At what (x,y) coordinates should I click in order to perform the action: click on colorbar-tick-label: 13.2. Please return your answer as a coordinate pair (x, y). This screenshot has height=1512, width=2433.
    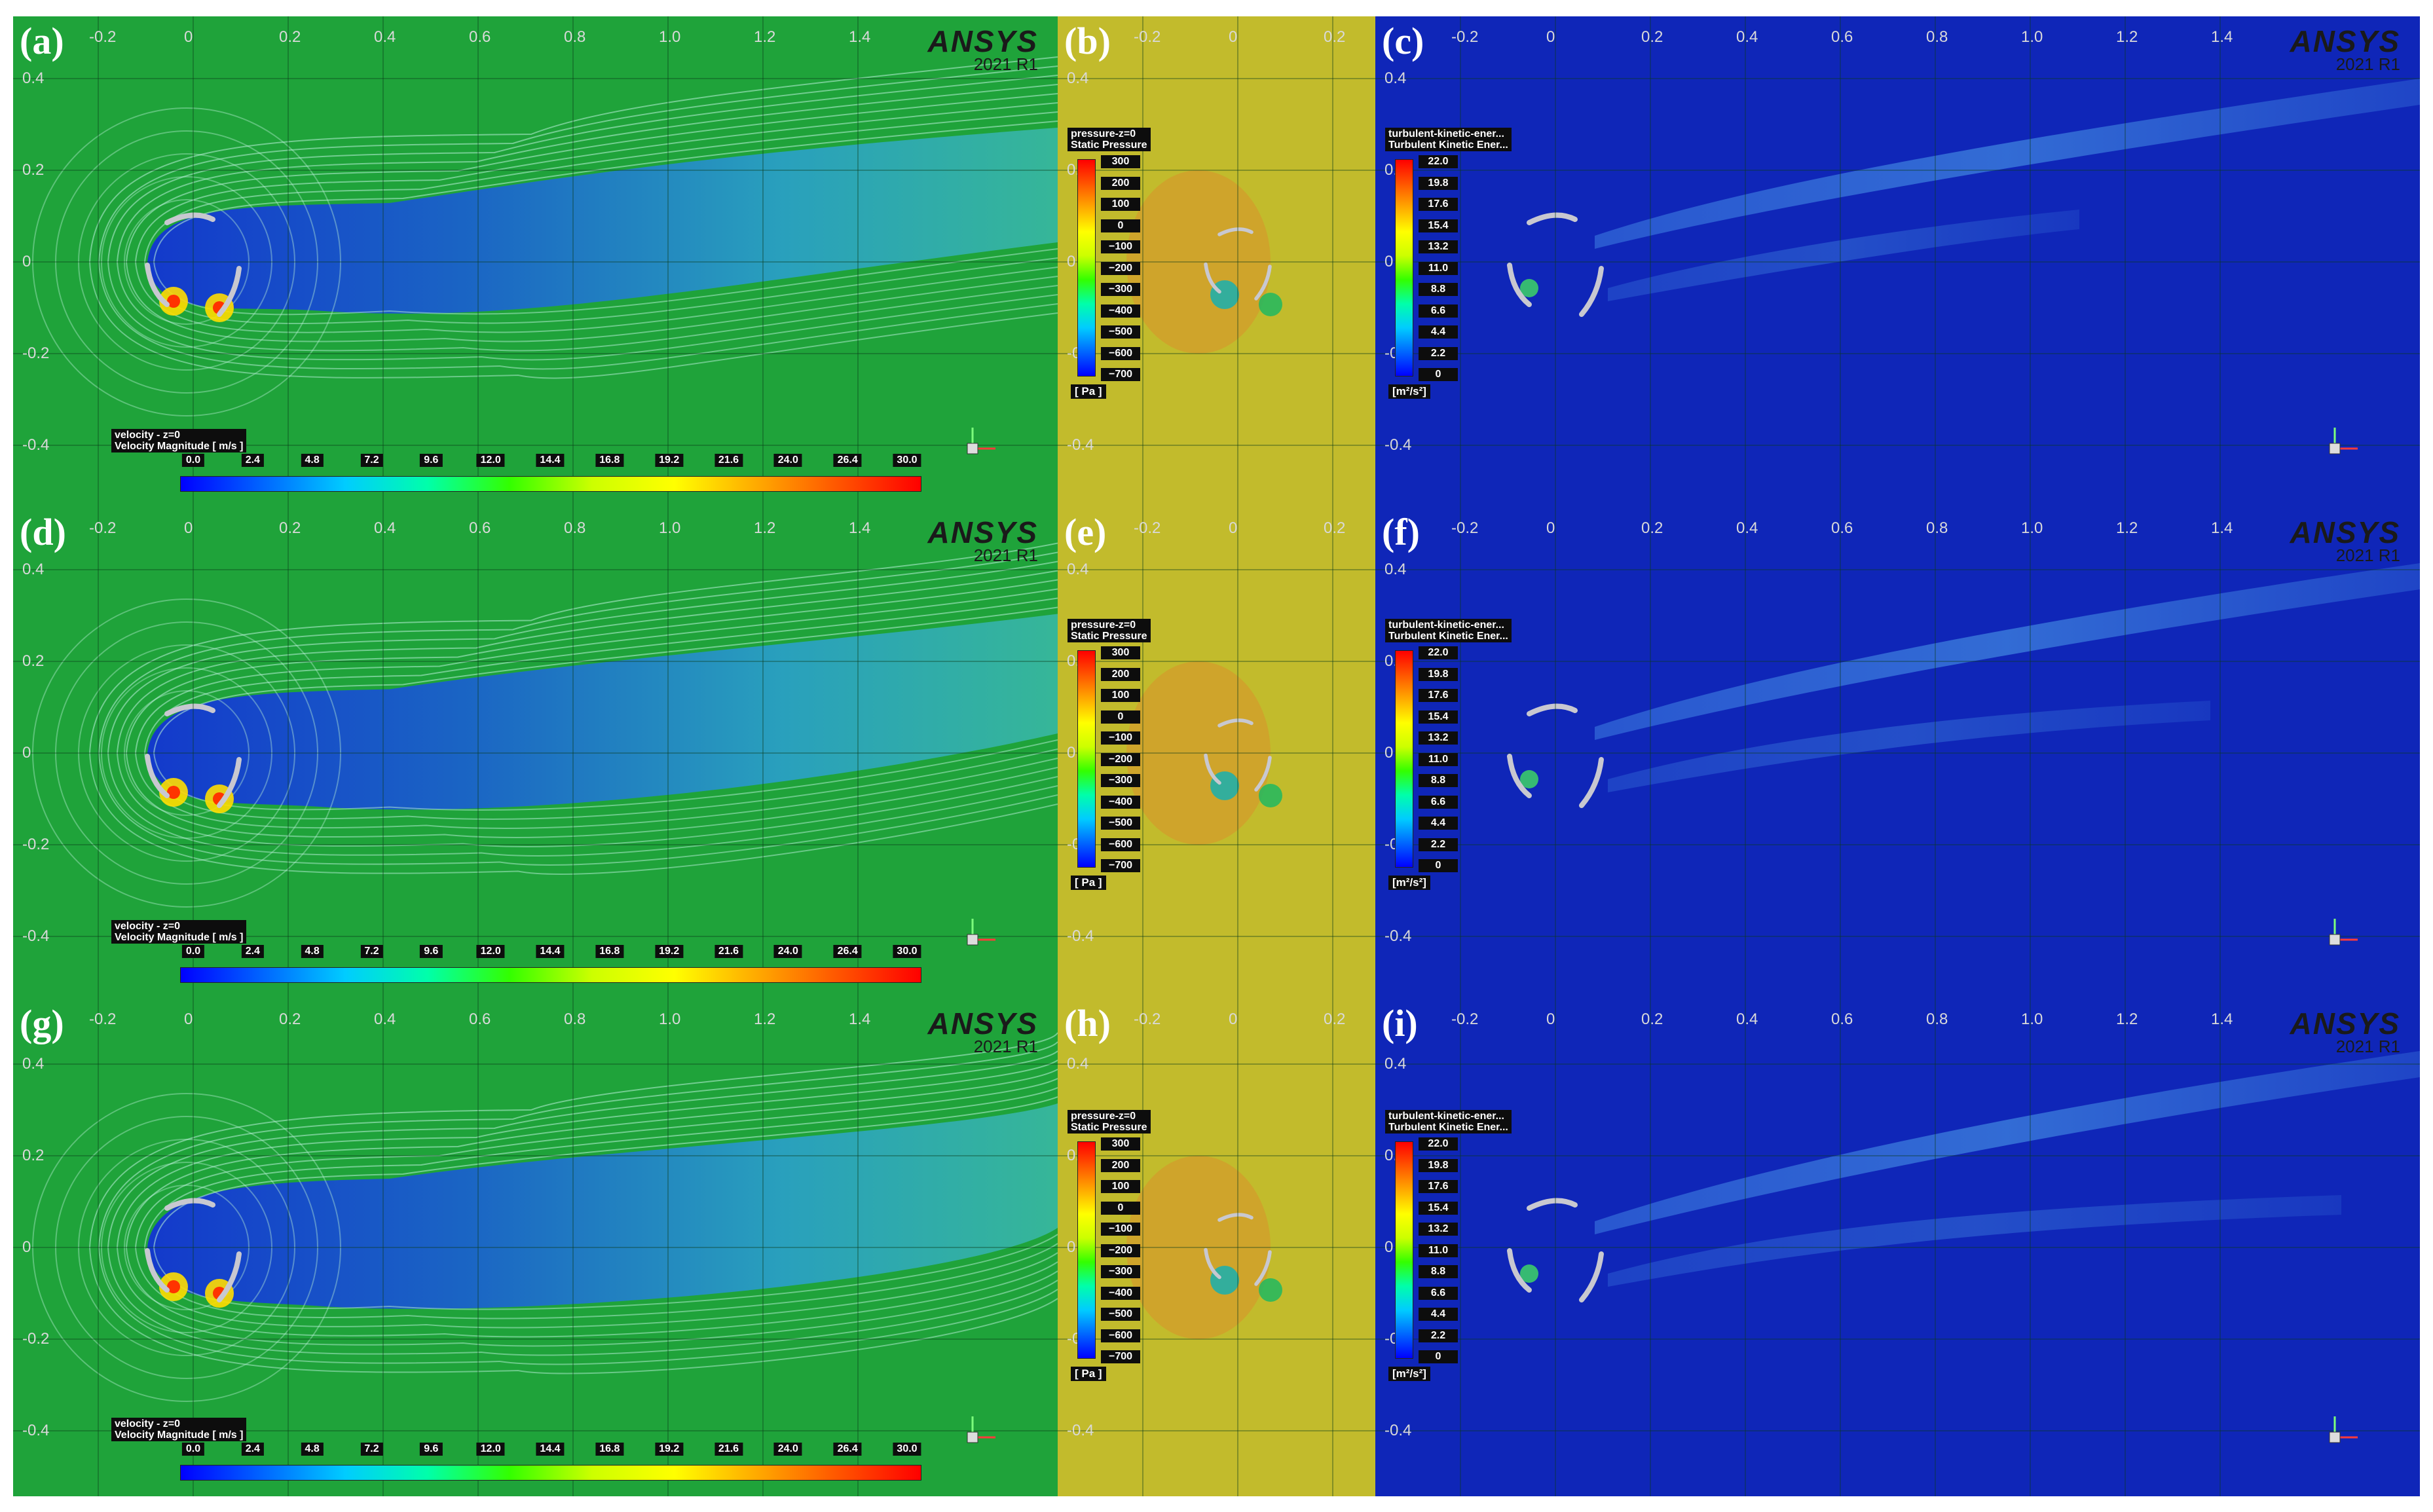
    Looking at the image, I should click on (1438, 738).